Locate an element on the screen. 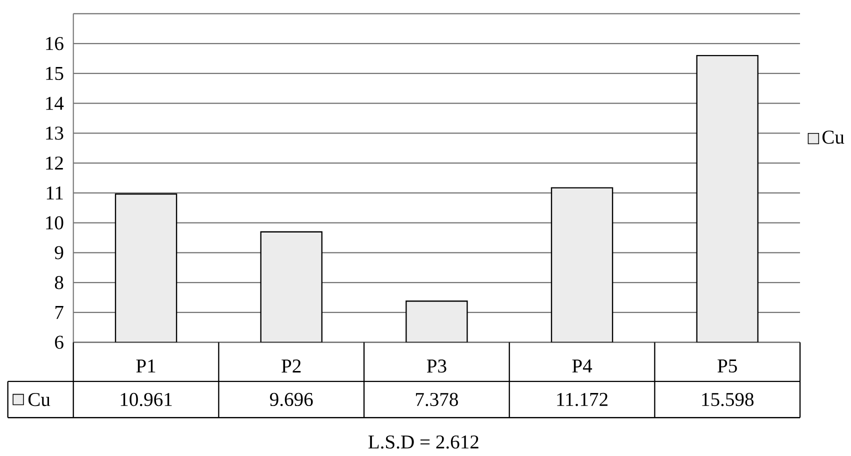 The height and width of the screenshot is (456, 851). y-tick-label: 11 is located at coordinates (54, 193).